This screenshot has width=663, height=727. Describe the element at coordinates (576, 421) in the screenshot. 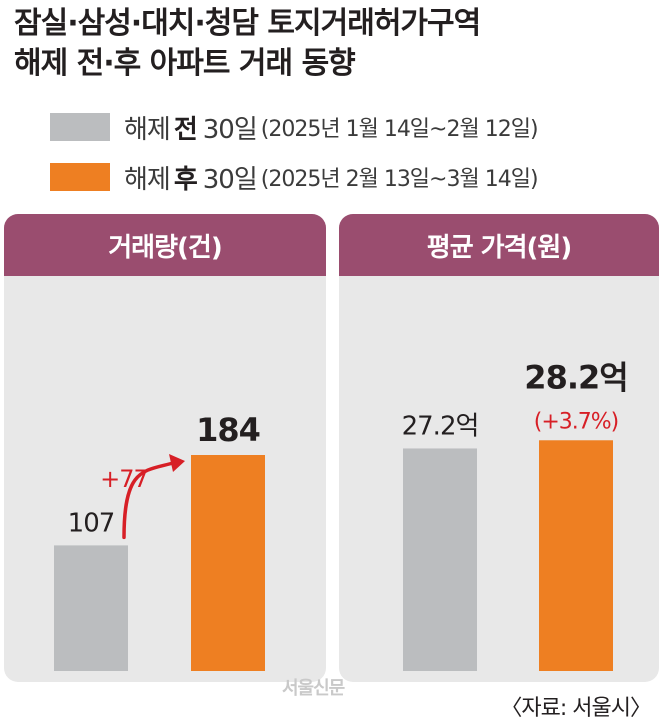

I see `price-change-label: (+3.7%)` at that location.